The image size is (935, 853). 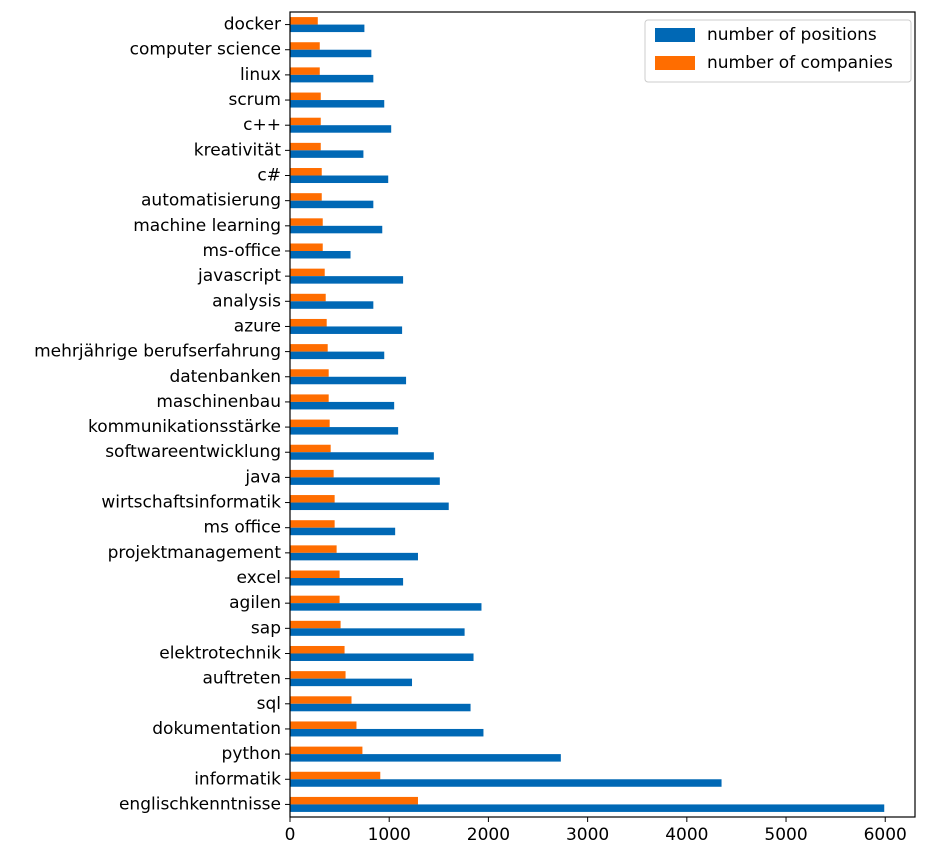 I want to click on category-label-javascript: javascript, so click(x=239, y=276).